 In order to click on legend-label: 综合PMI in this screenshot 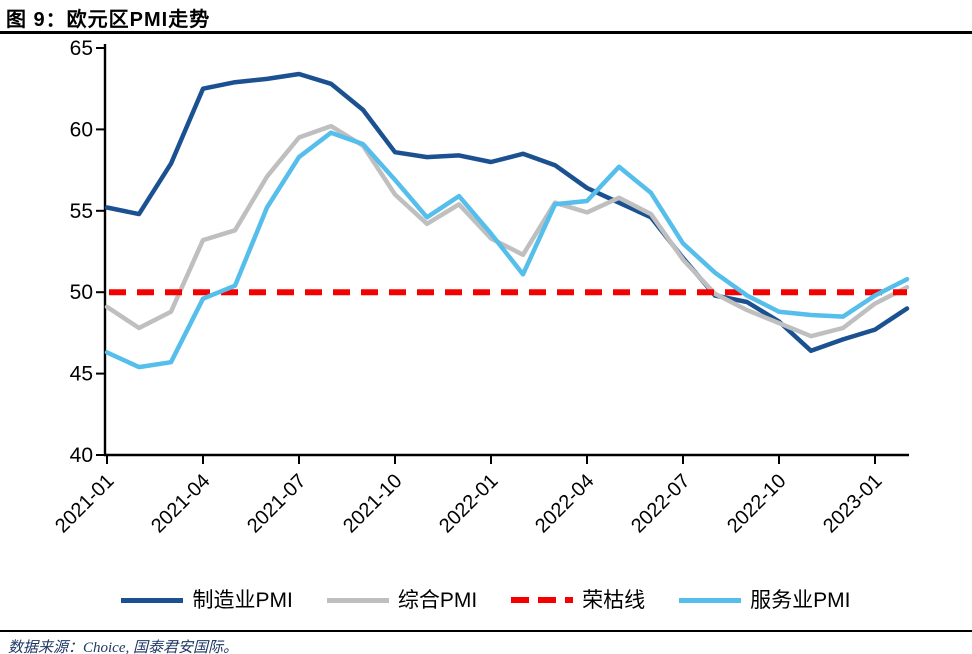, I will do `click(437, 600)`.